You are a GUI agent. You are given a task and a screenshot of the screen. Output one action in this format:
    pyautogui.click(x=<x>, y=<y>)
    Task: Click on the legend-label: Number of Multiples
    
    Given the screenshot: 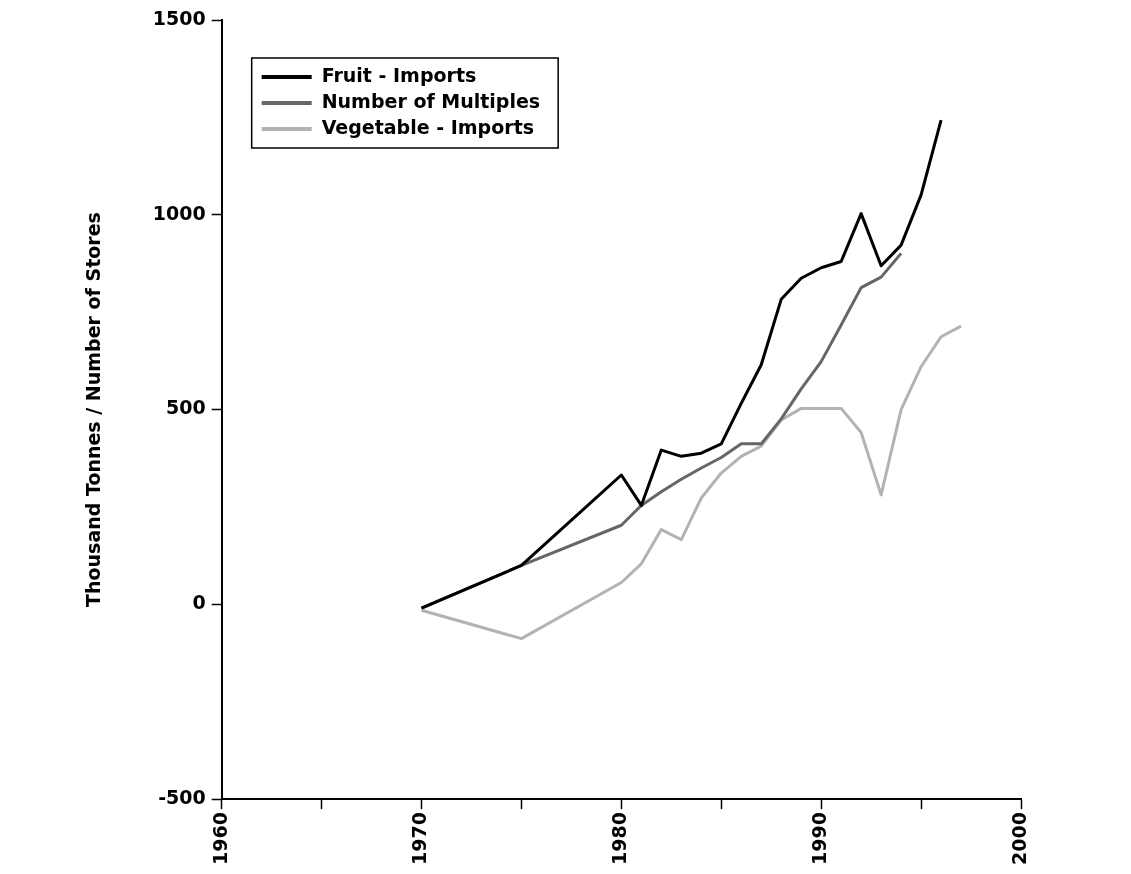 What is the action you would take?
    pyautogui.click(x=431, y=100)
    